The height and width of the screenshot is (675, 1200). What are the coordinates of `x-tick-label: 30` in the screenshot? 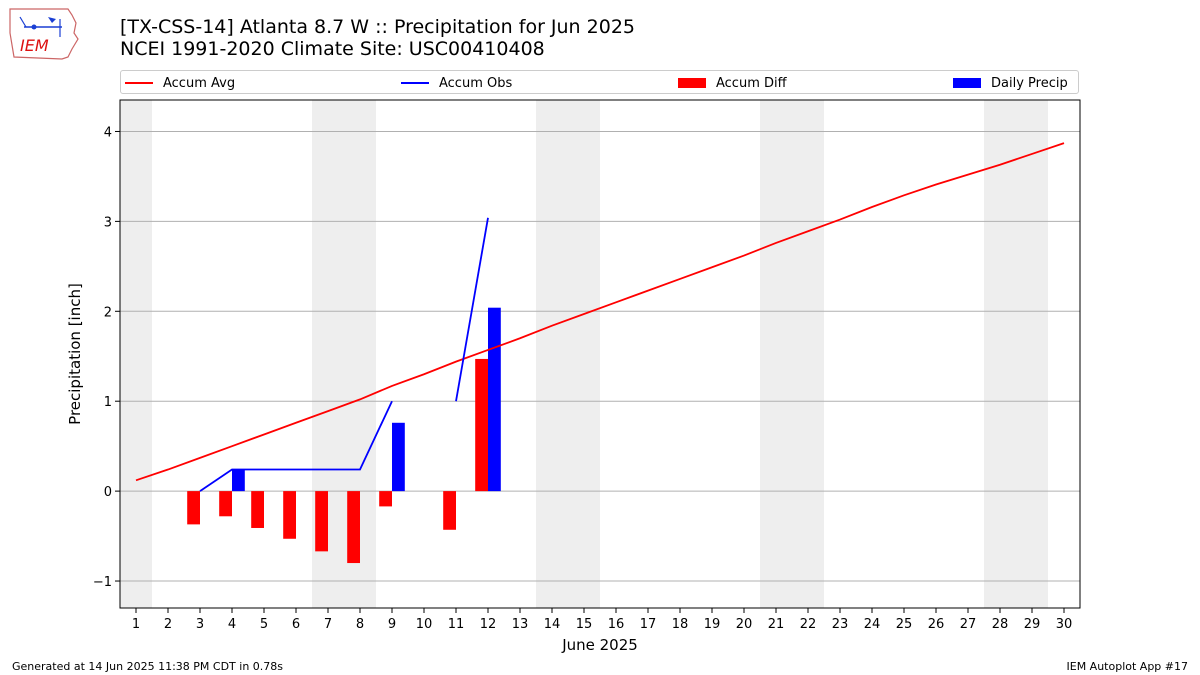 It's located at (1064, 624).